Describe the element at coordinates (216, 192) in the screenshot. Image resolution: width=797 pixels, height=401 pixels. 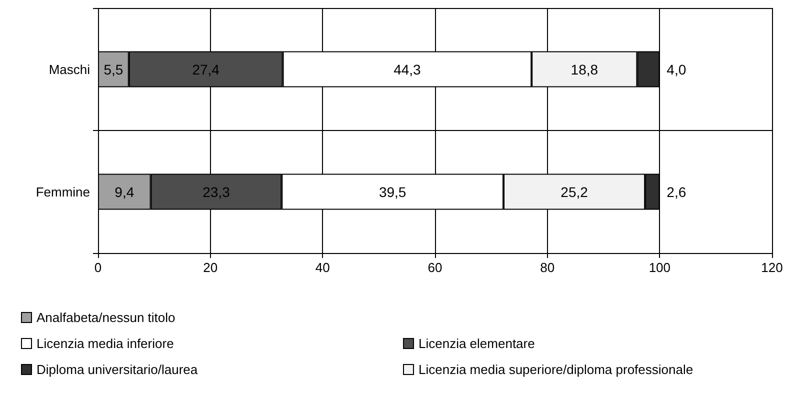
I see `data-label: 23,3` at that location.